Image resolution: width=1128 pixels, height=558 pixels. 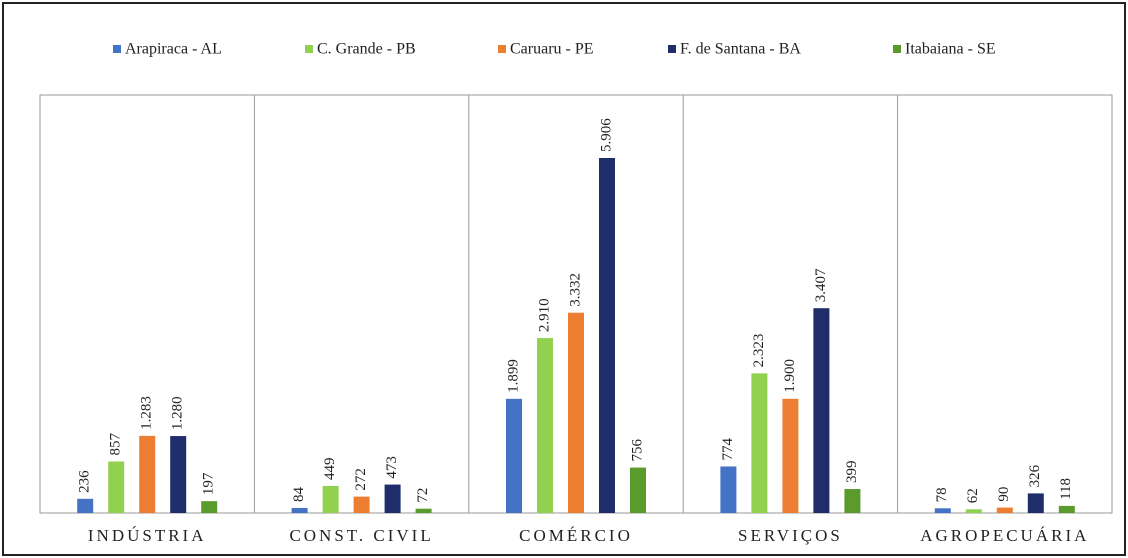 I want to click on x-tick-label: AGROPECUÁRIA, so click(x=1004, y=535).